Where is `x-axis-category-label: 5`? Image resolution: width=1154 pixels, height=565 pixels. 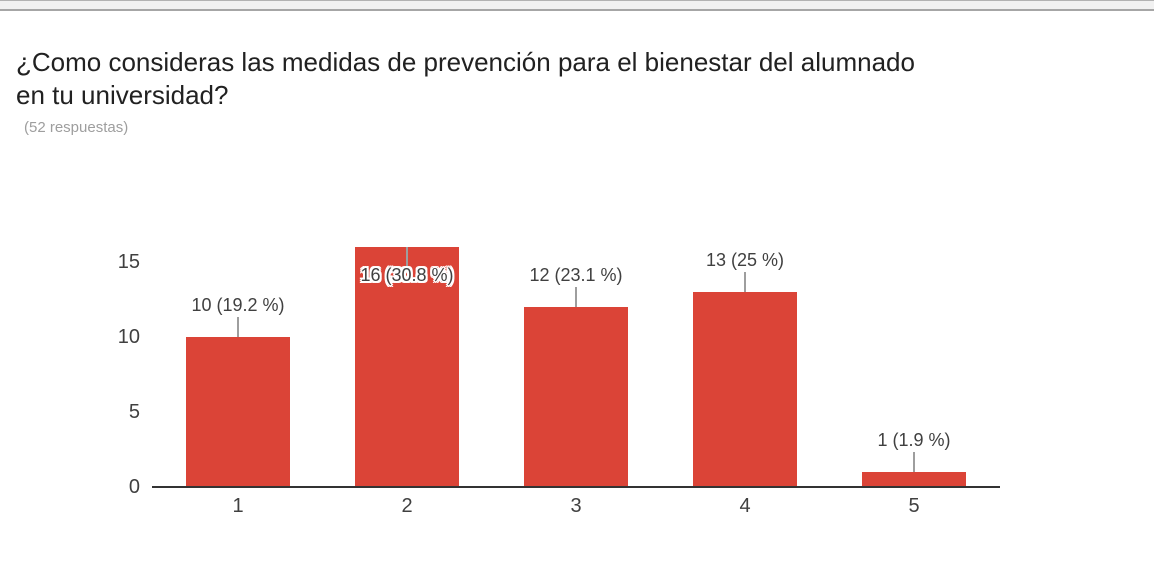
x-axis-category-label: 5 is located at coordinates (914, 506).